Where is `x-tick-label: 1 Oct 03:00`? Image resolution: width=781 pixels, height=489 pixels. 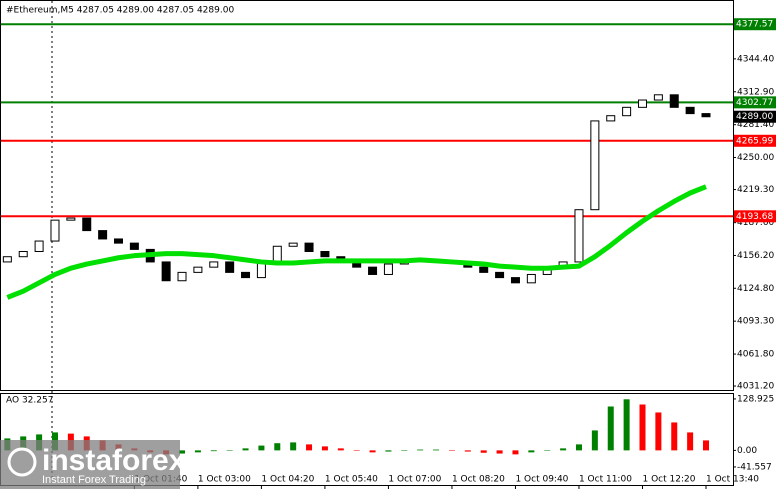
x-tick-label: 1 Oct 03:00 is located at coordinates (224, 480).